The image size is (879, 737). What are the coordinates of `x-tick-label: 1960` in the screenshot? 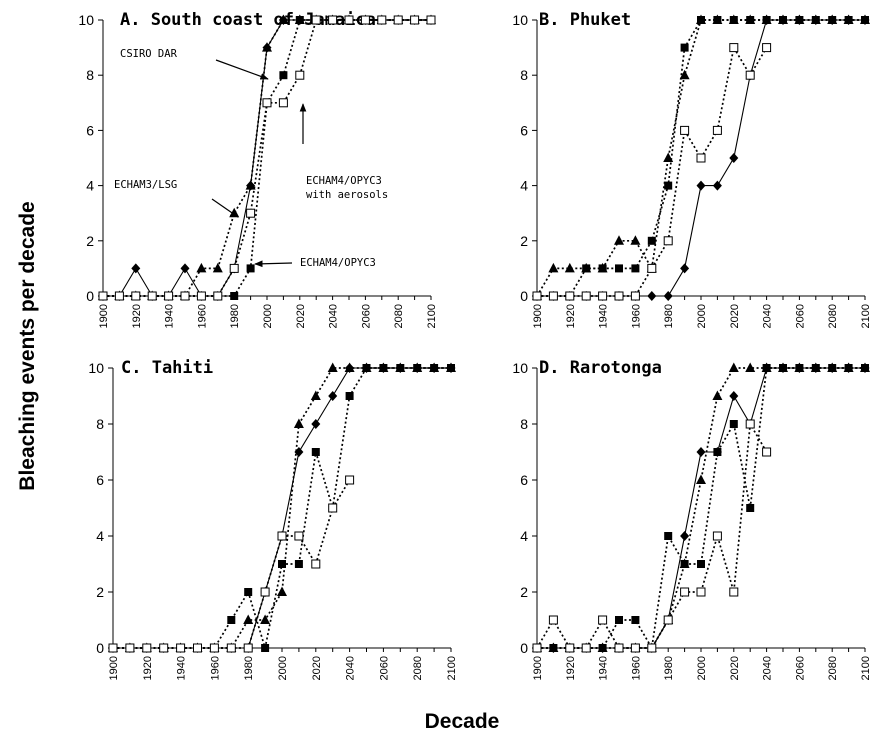 It's located at (636, 316).